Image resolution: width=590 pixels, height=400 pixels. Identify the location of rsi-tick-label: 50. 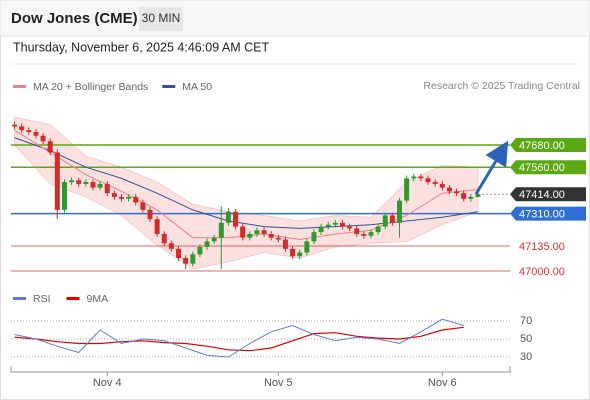
(526, 339).